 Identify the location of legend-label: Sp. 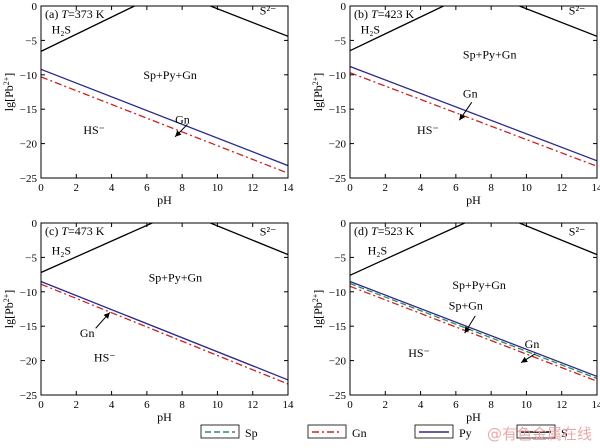
(251, 433).